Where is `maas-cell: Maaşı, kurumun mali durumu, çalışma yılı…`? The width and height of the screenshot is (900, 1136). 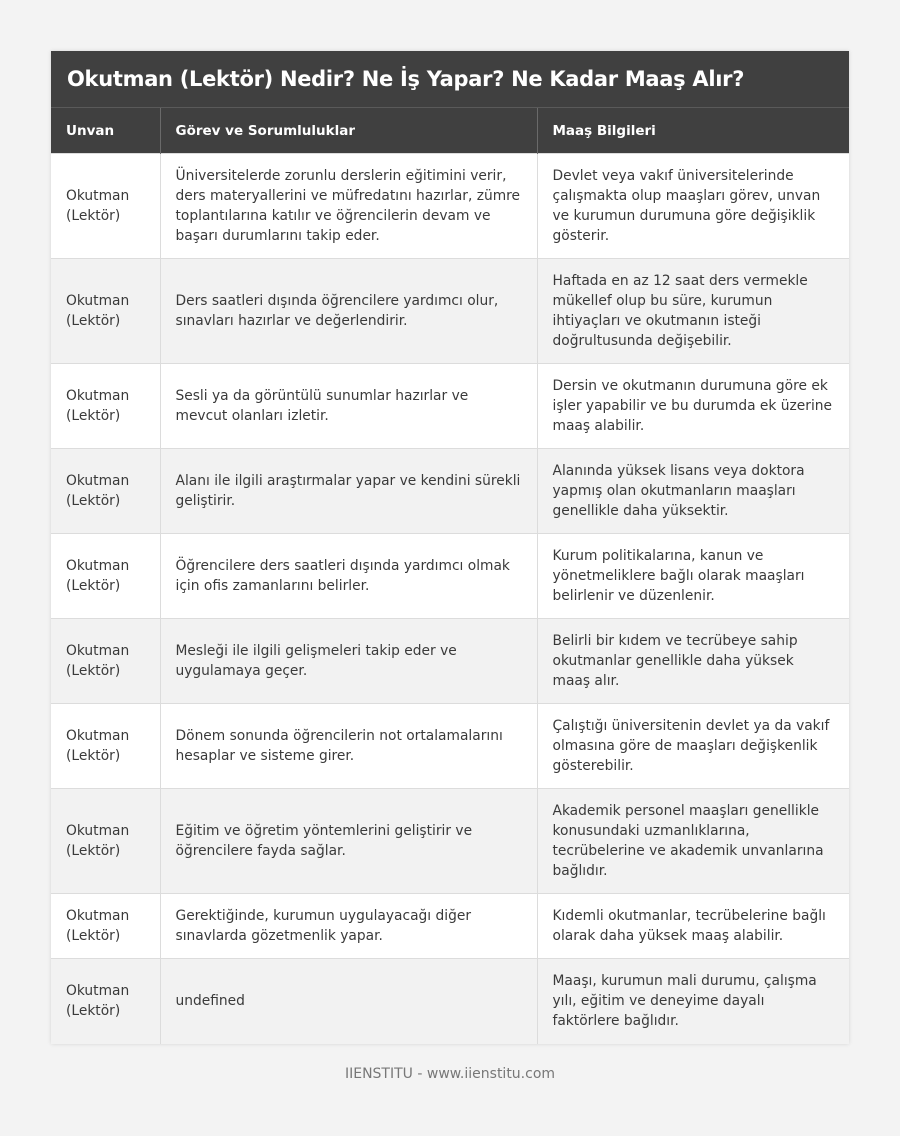 maas-cell: Maaşı, kurumun mali durumu, çalışma yılı… is located at coordinates (693, 1001).